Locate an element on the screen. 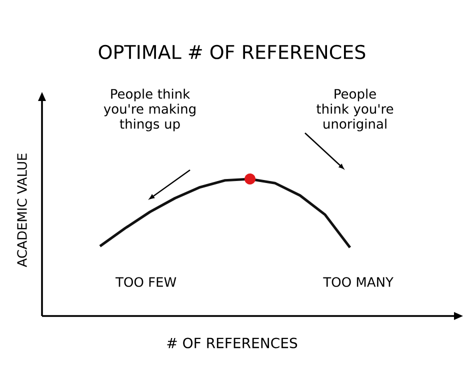 This screenshot has width=465, height=373. text: People think you're making things up is located at coordinates (150, 110).